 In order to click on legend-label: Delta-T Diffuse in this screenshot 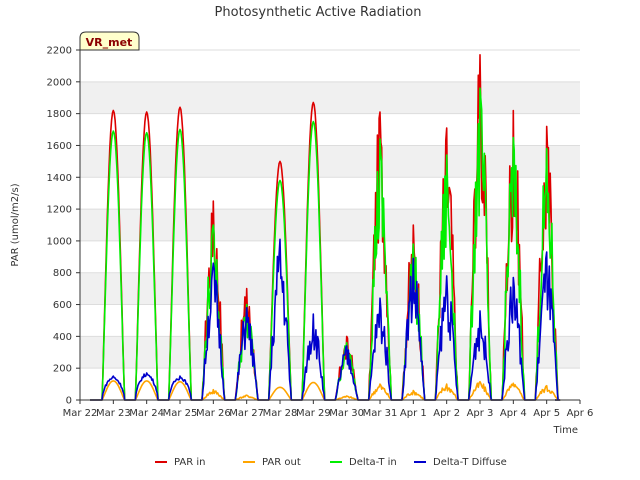, I will do `click(470, 462)`.